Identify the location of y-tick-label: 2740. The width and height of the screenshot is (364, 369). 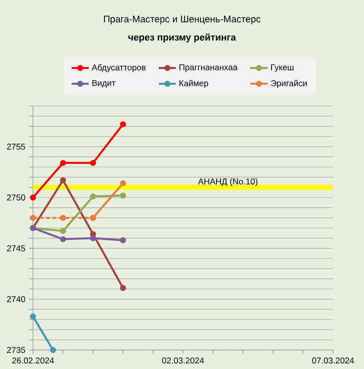
(16, 299).